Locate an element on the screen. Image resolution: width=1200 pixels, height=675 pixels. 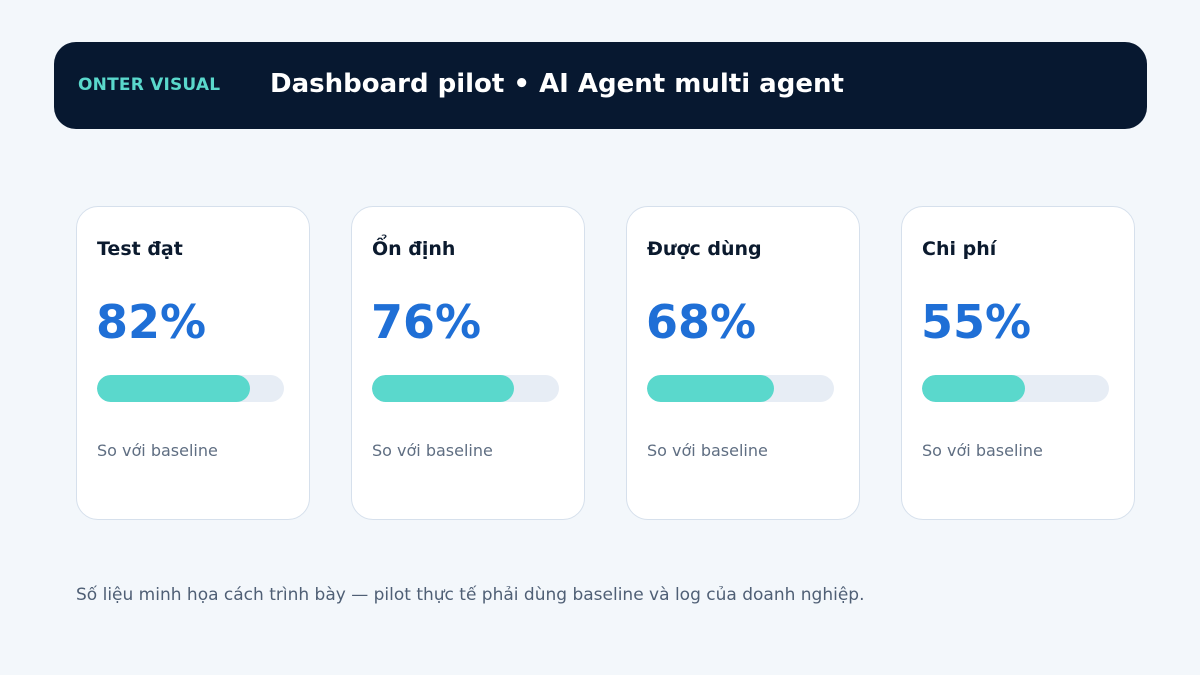
metric-label: Ổn định is located at coordinates (414, 249).